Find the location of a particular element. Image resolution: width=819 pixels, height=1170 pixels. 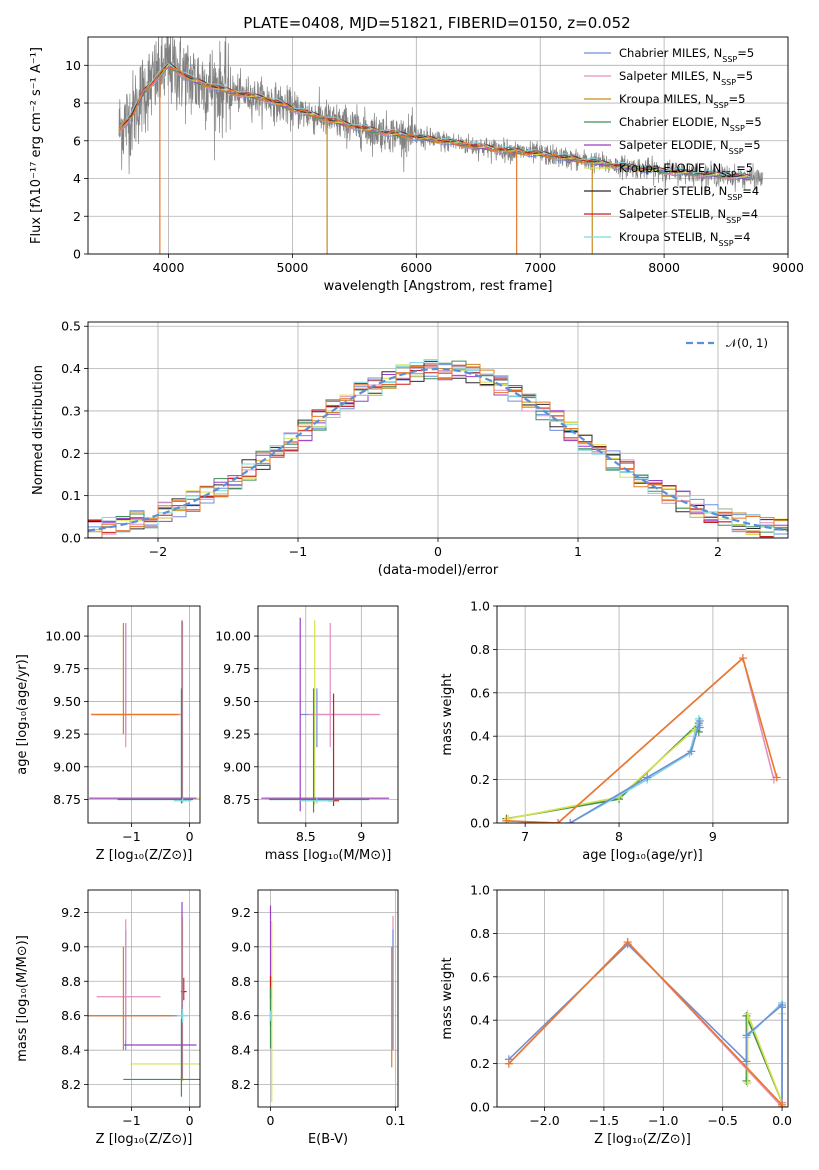

y-tick-label: 1.0 is located at coordinates (480, 890).